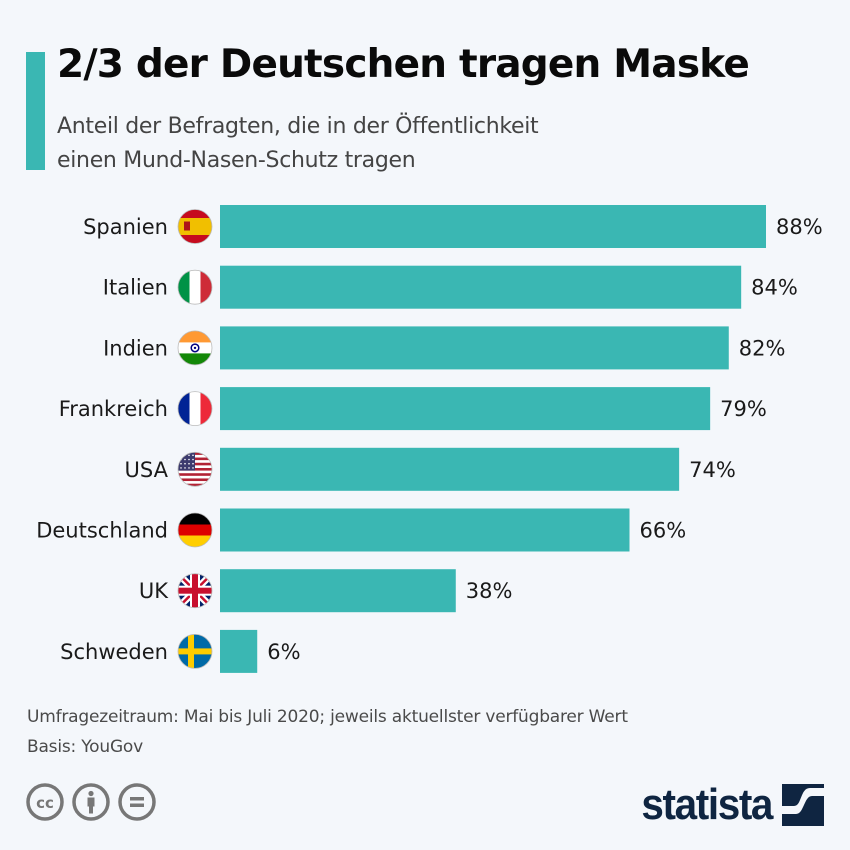 Image resolution: width=850 pixels, height=850 pixels. I want to click on bar-row: USA 74%, so click(430, 469).